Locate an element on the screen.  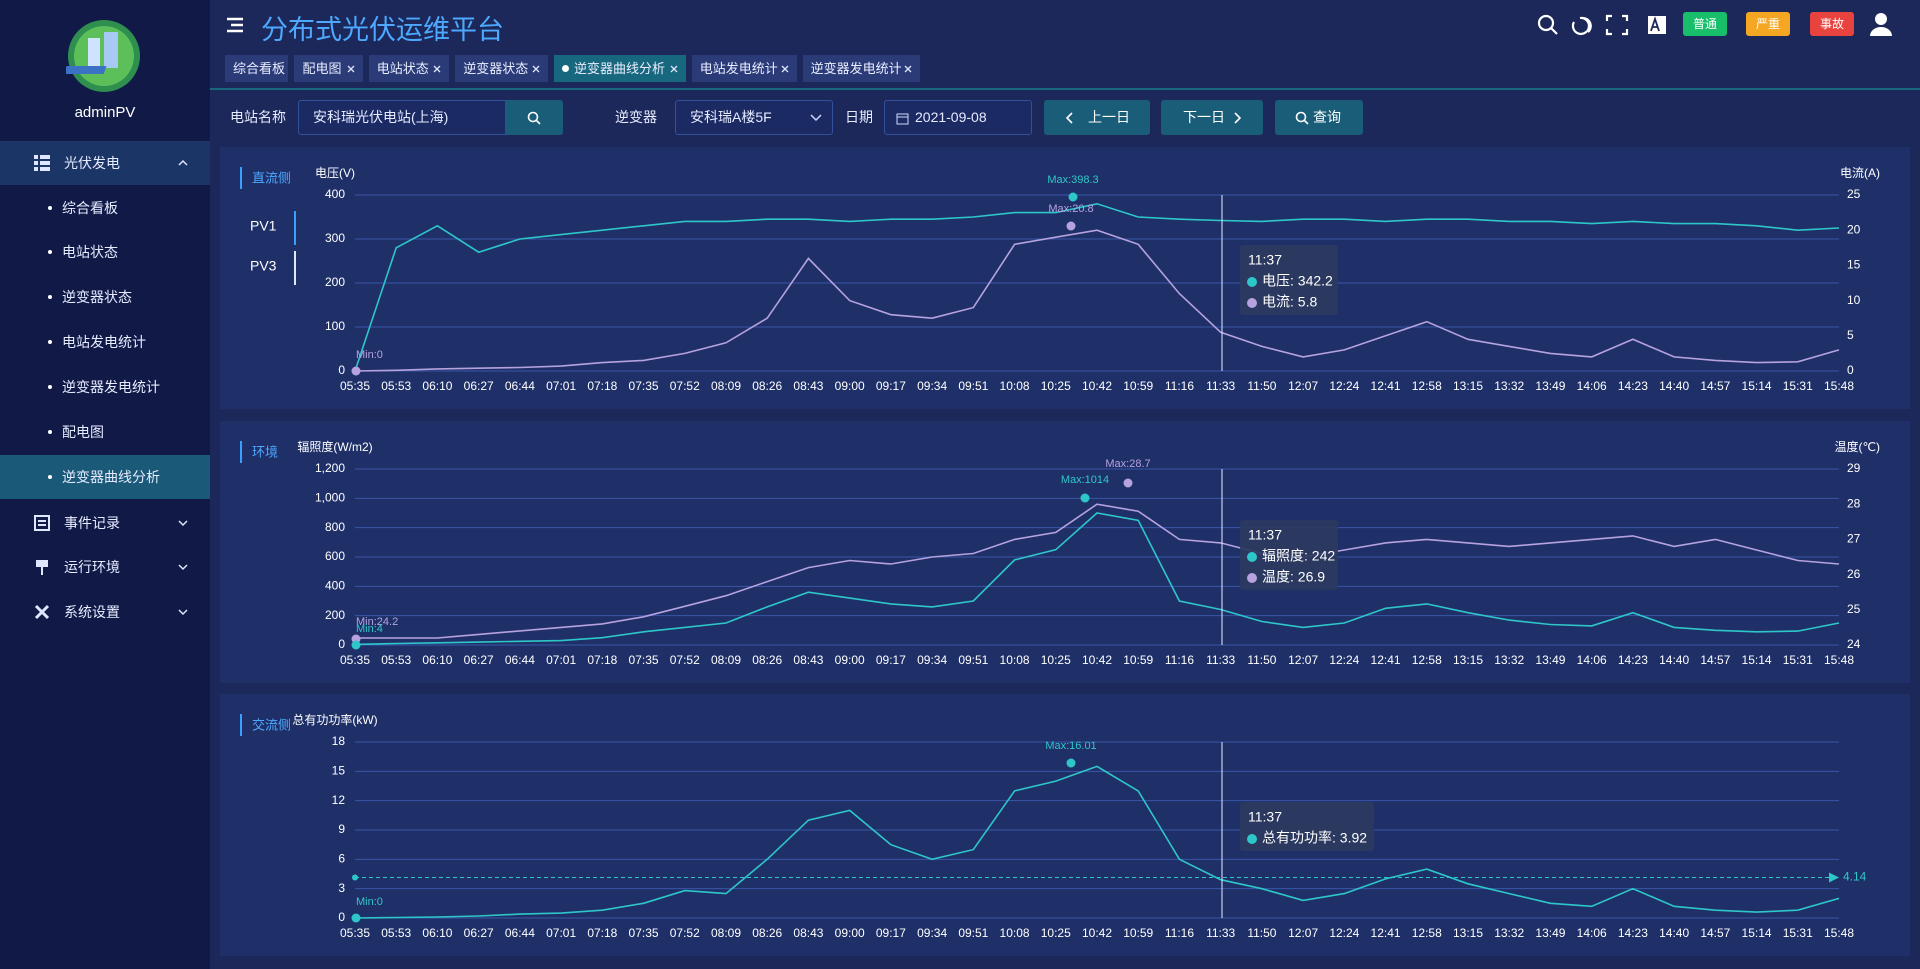
sub-tab: PV1 is located at coordinates (263, 226).